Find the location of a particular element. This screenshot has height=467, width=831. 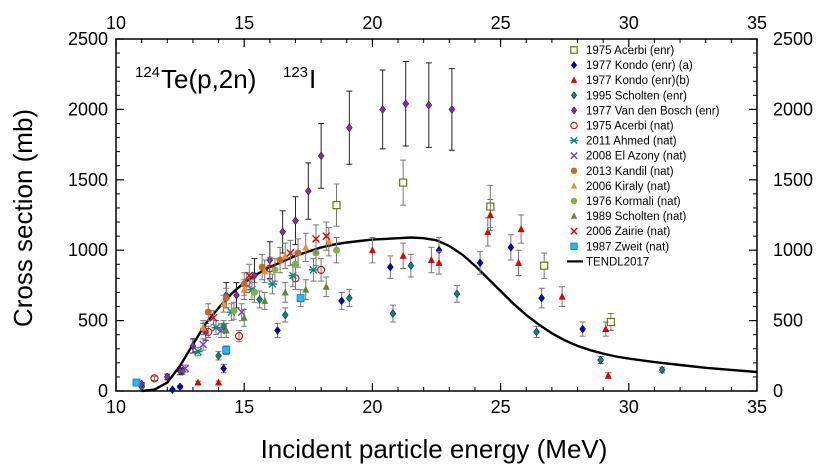

title-reaction: Te(p,2n) is located at coordinates (208, 79).